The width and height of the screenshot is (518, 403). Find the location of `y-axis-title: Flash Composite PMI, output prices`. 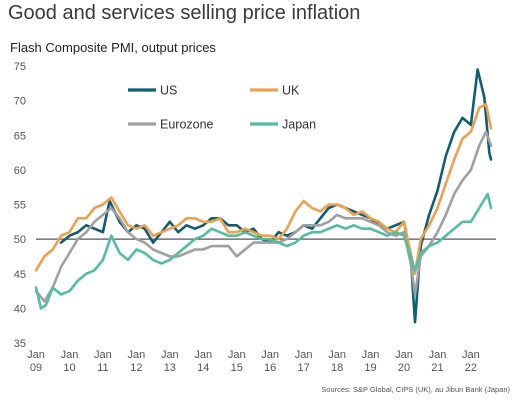

y-axis-title: Flash Composite PMI, output prices is located at coordinates (113, 47).